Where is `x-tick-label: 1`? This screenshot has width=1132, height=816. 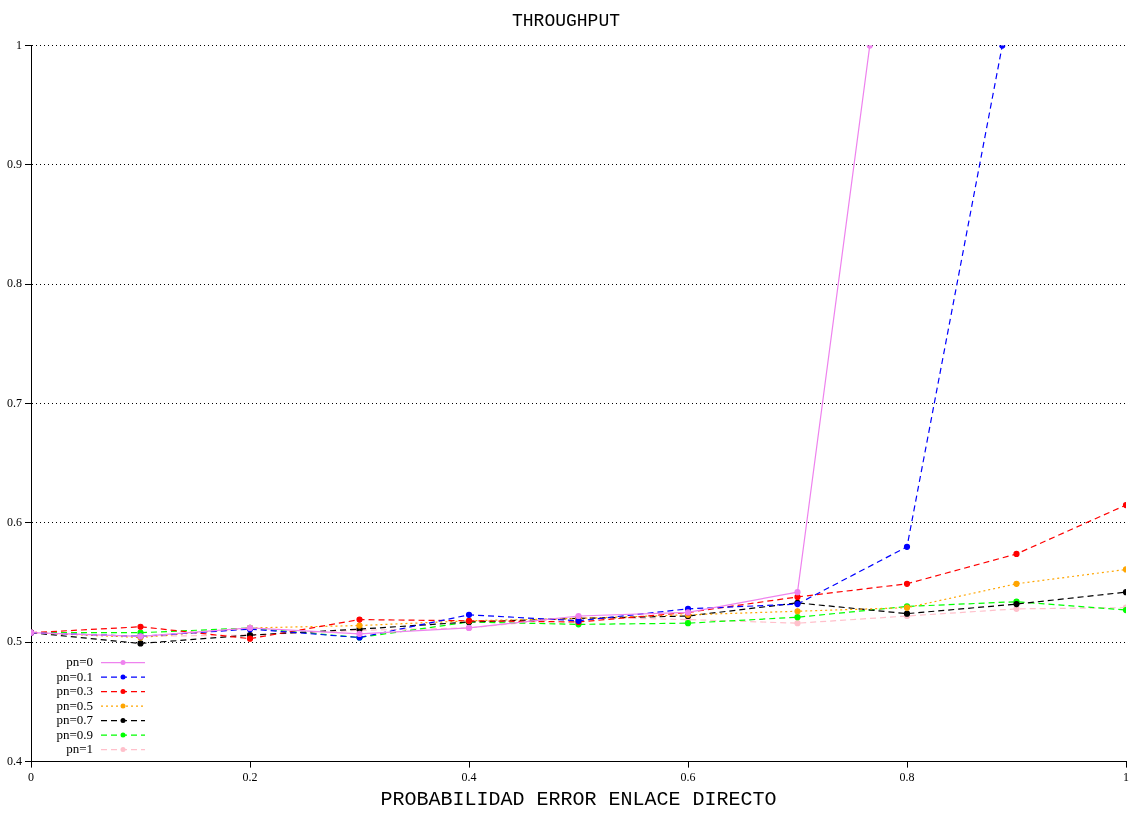
x-tick-label: 1 is located at coordinates (1126, 776).